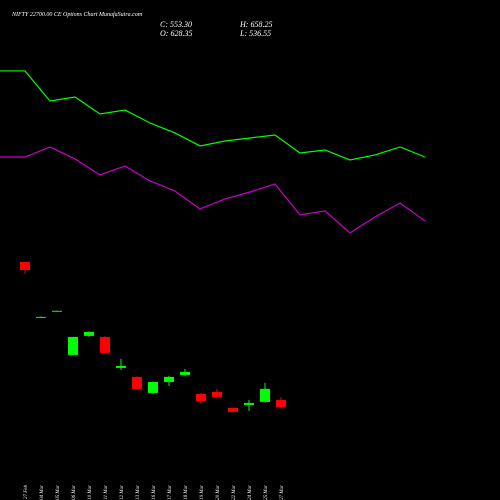 This screenshot has width=500, height=500. I want to click on x-tick-label: 13 Mar, so click(138, 492).